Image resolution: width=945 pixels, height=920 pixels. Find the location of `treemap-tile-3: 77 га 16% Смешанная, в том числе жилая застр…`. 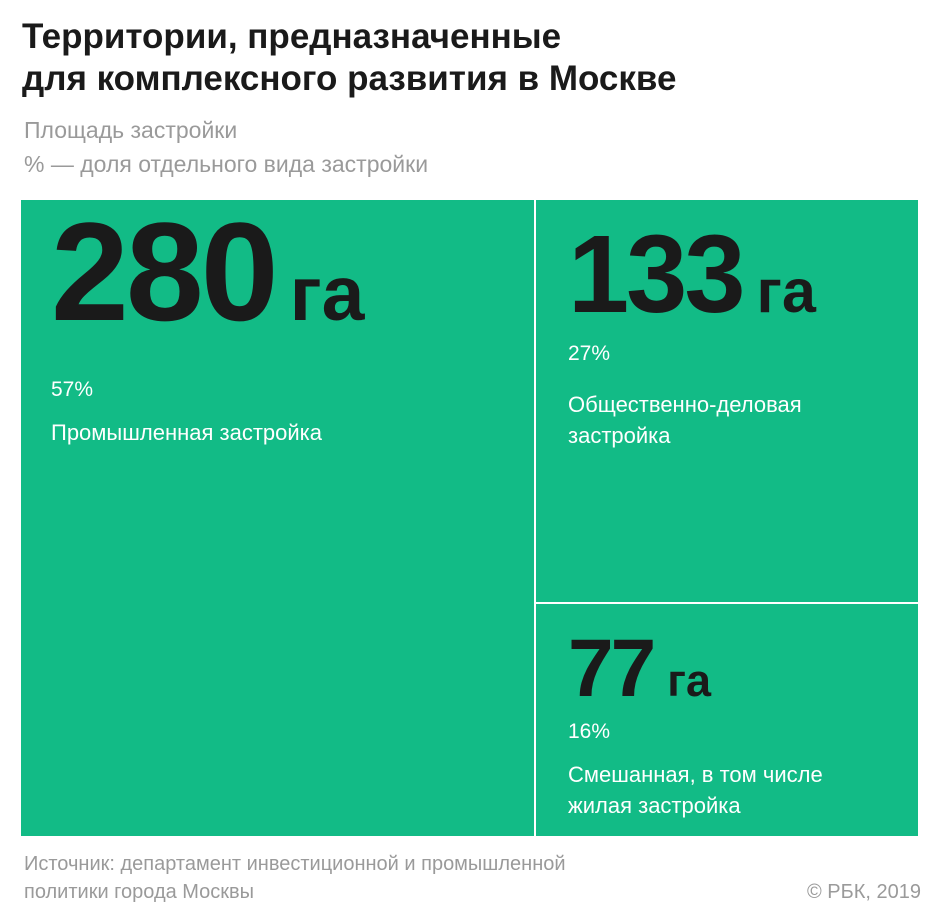

treemap-tile-3: 77 га 16% Смешанная, в том числе жилая застр… is located at coordinates (727, 720).